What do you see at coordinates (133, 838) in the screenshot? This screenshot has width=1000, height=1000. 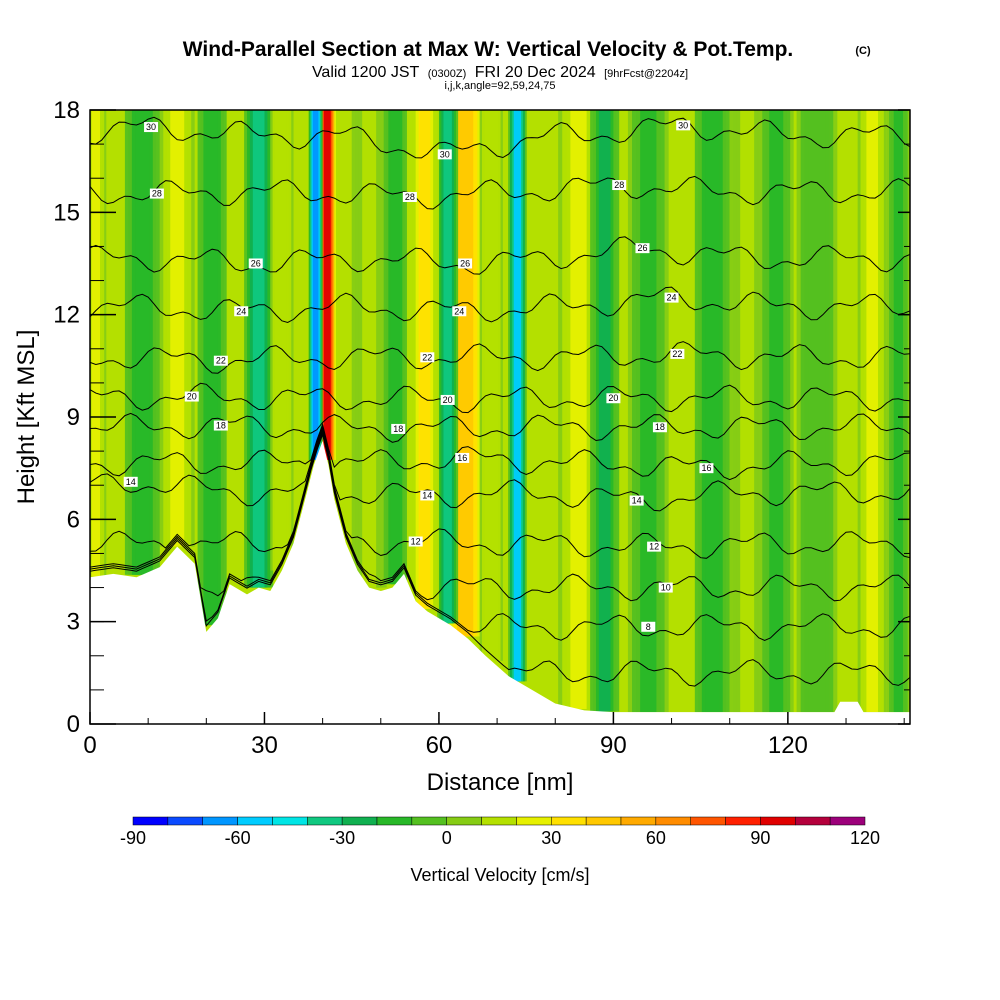 I see `colorbar-tick-label: -90` at bounding box center [133, 838].